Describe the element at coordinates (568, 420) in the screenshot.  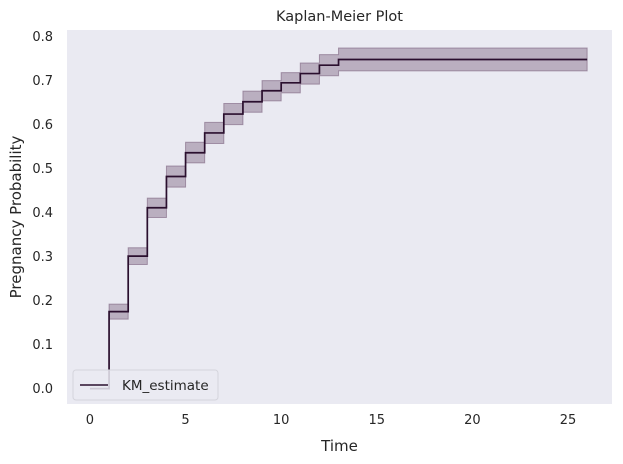
I see `x-tick-label: 25` at that location.